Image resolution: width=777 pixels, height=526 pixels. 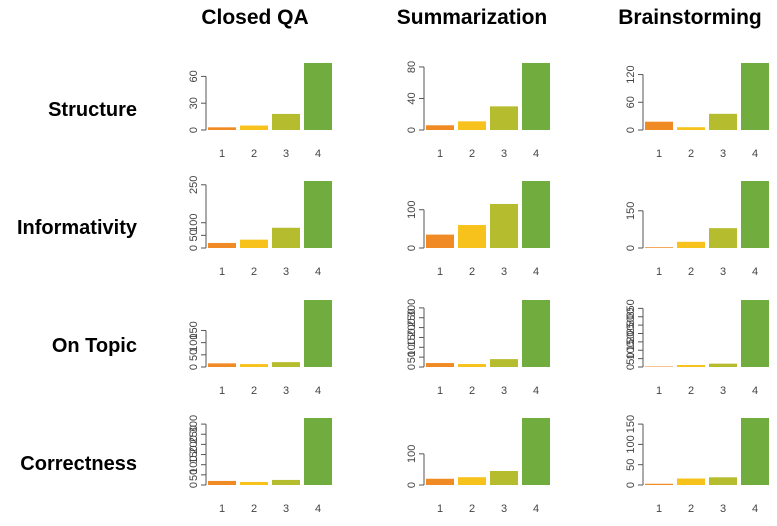 I want to click on panel-structure-summarization: 0 40 80 1 2 3 4, so click(x=478, y=110).